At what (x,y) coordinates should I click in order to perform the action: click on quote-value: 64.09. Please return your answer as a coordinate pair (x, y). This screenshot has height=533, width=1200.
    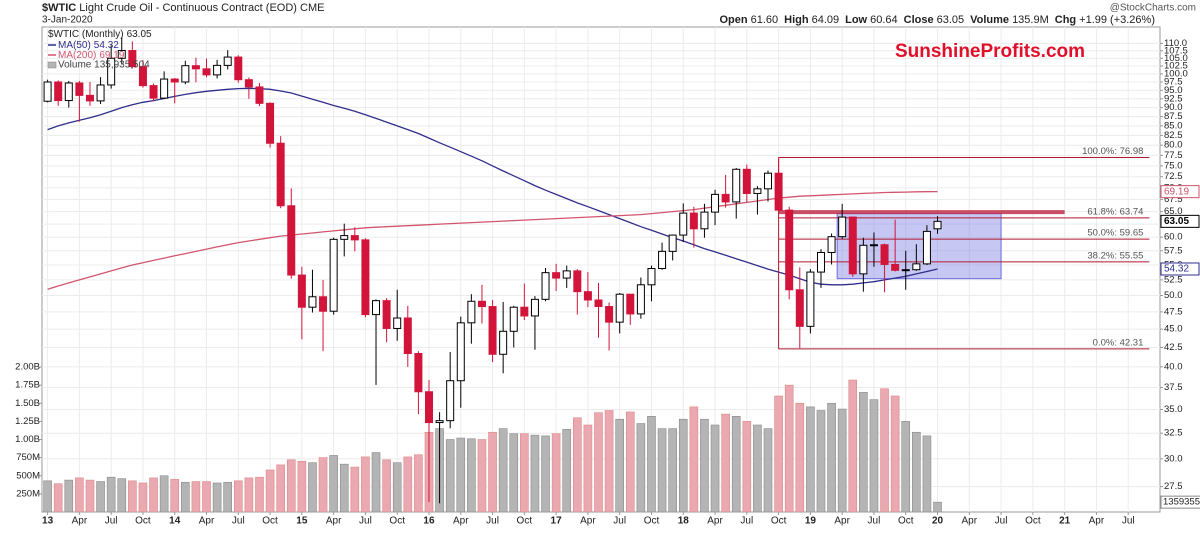
    Looking at the image, I should click on (826, 20).